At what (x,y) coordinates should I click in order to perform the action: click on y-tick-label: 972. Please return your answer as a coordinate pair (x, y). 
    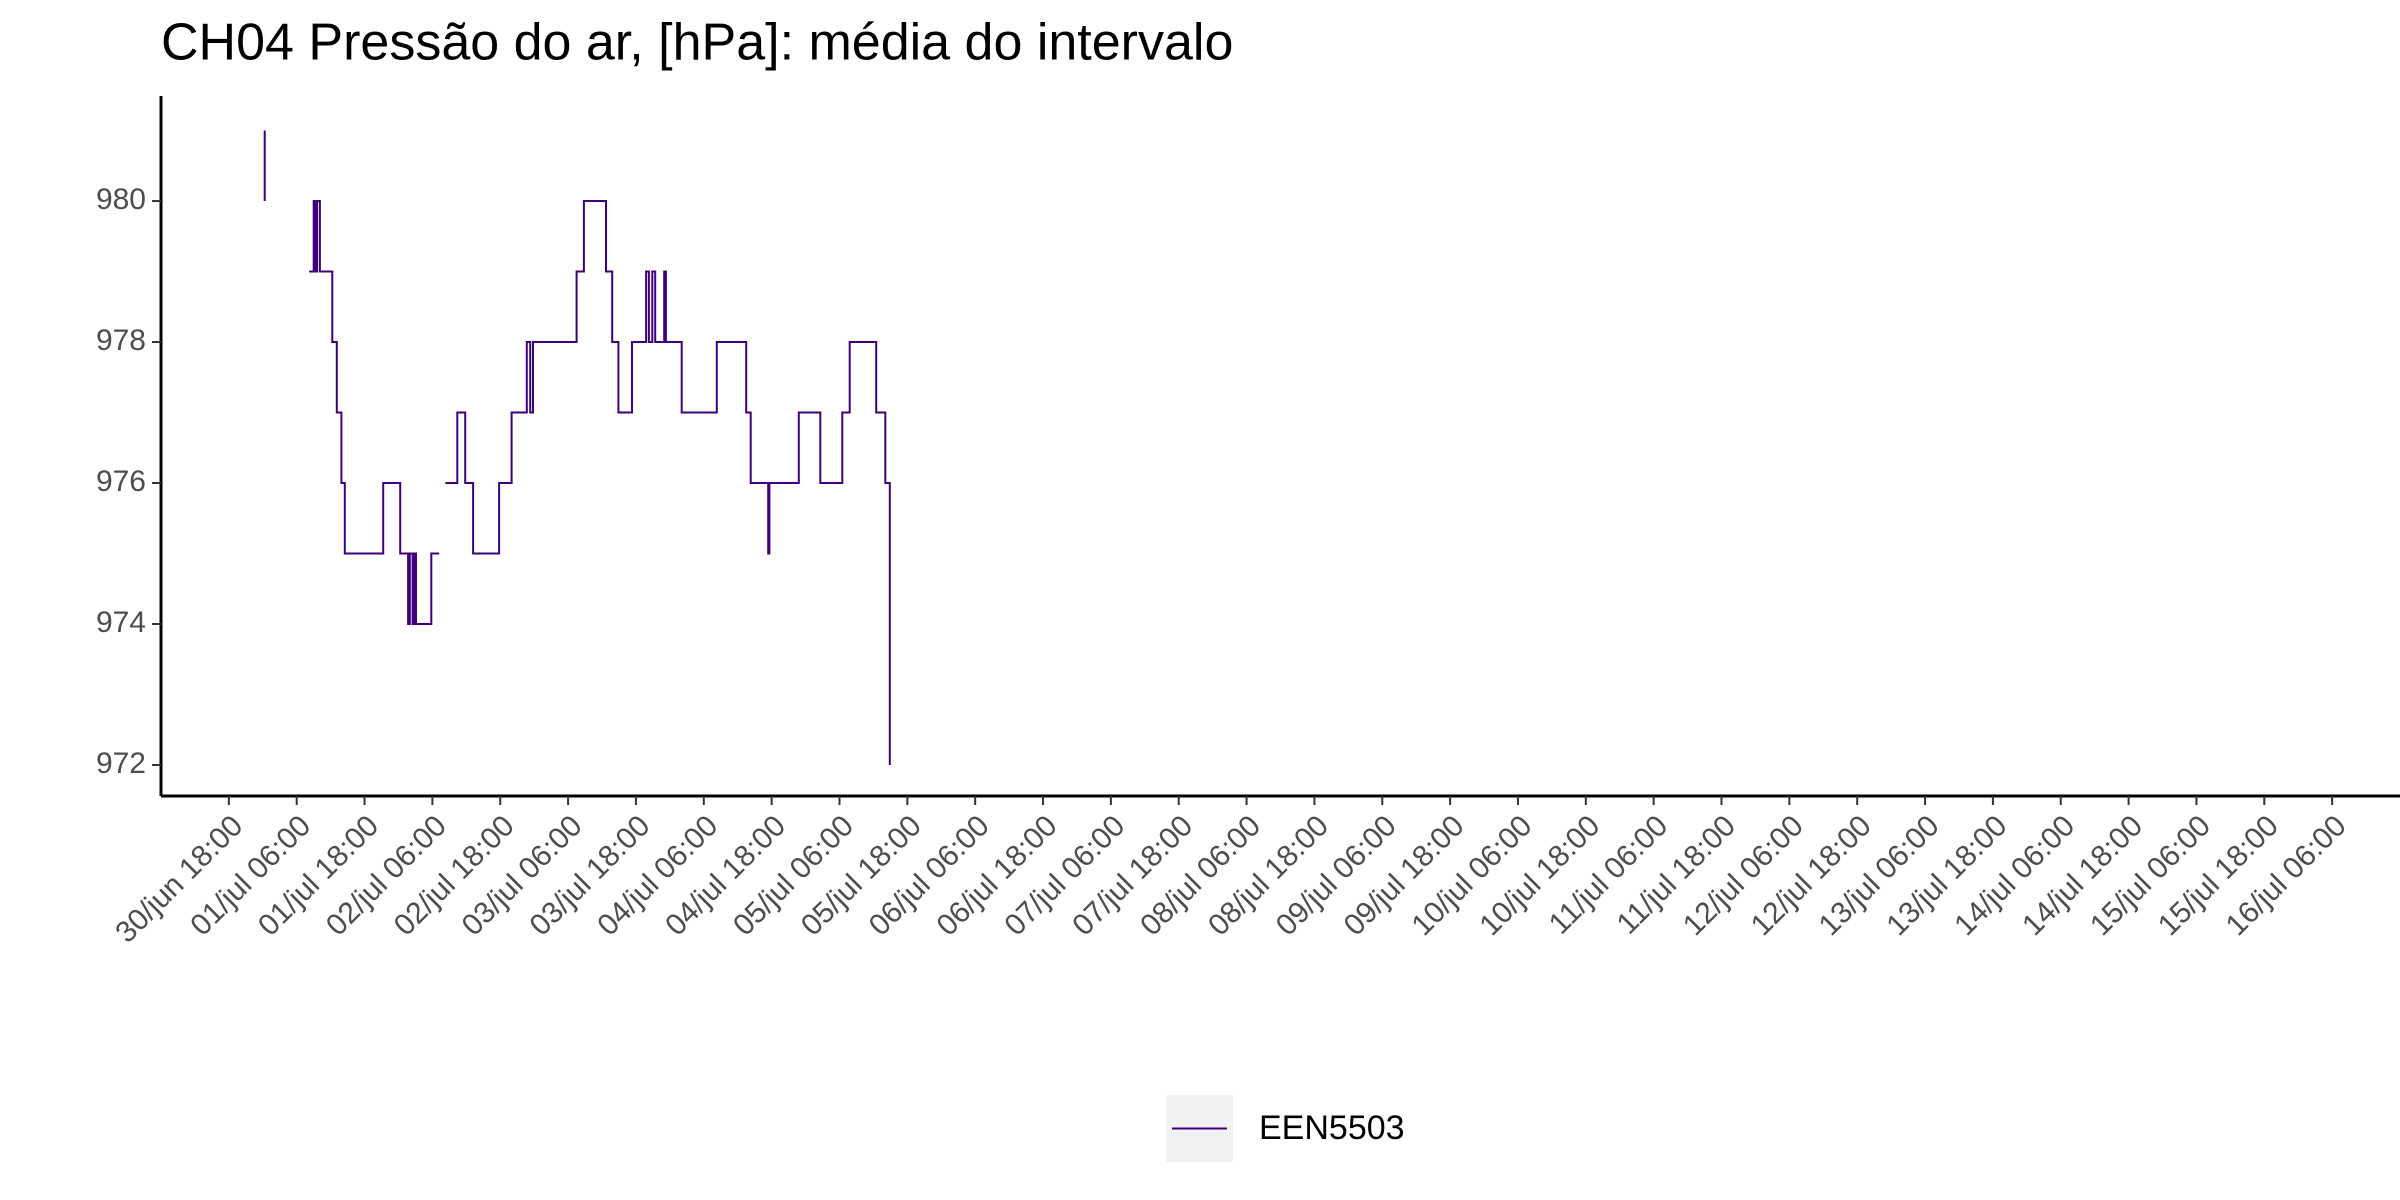
    Looking at the image, I should click on (121, 763).